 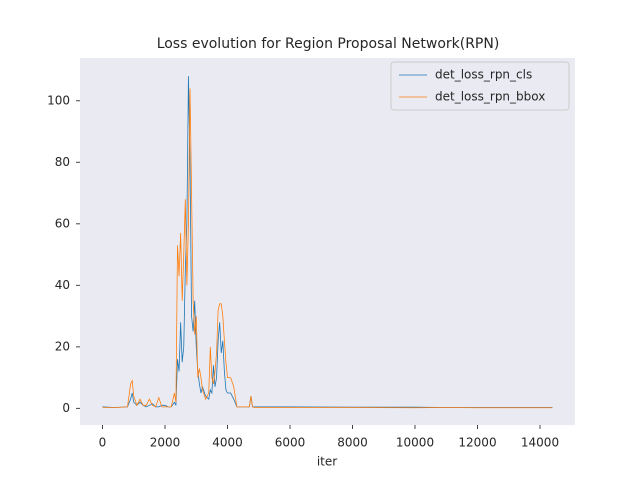 I want to click on y-tick-label: 20, so click(x=62, y=346).